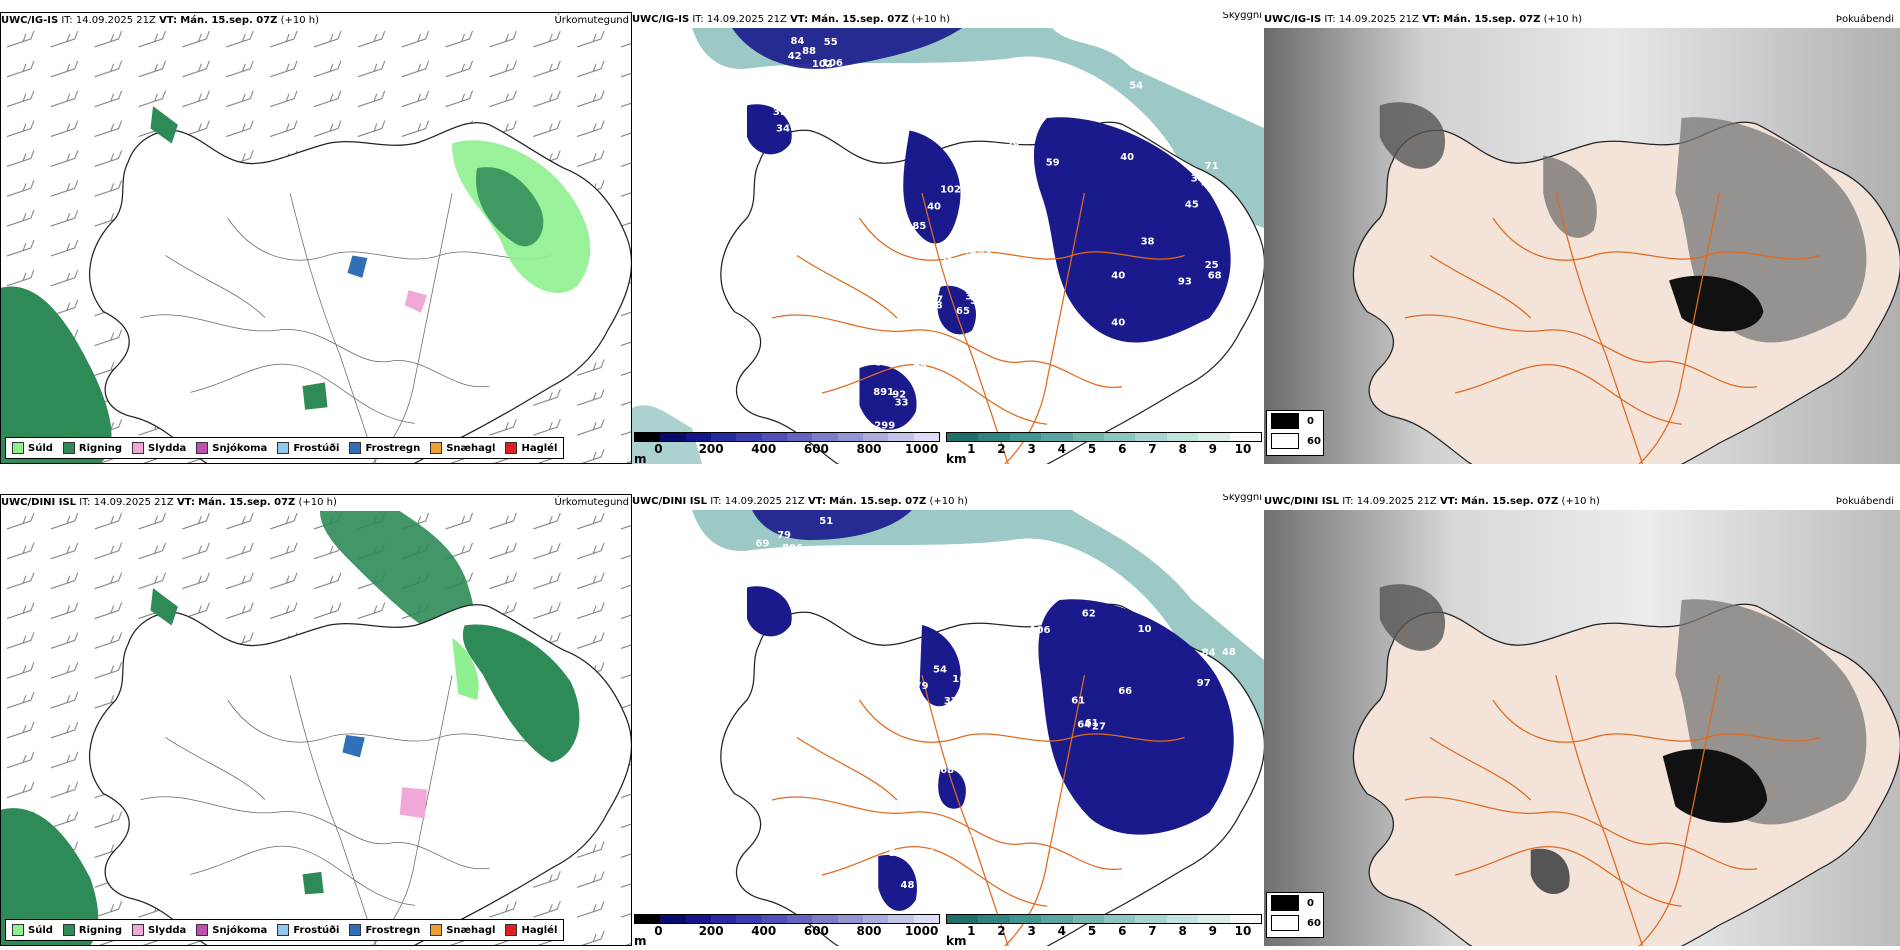 The image size is (1900, 950). Describe the element at coordinates (947, 770) in the screenshot. I see `ceiling-height-label: 68` at that location.